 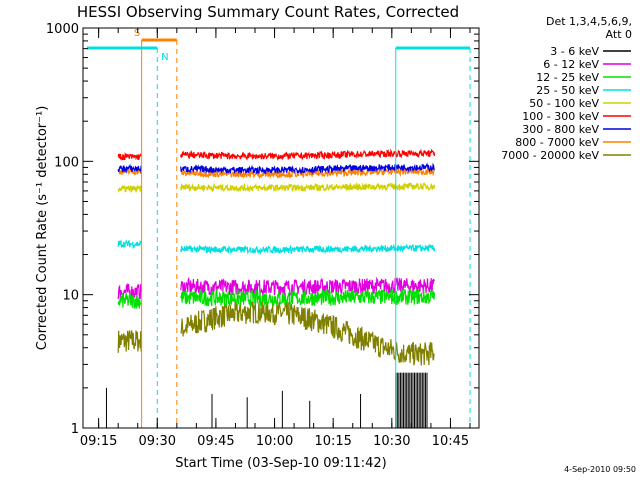 What do you see at coordinates (62, 29) in the screenshot?
I see `y-tick-label: 1000` at bounding box center [62, 29].